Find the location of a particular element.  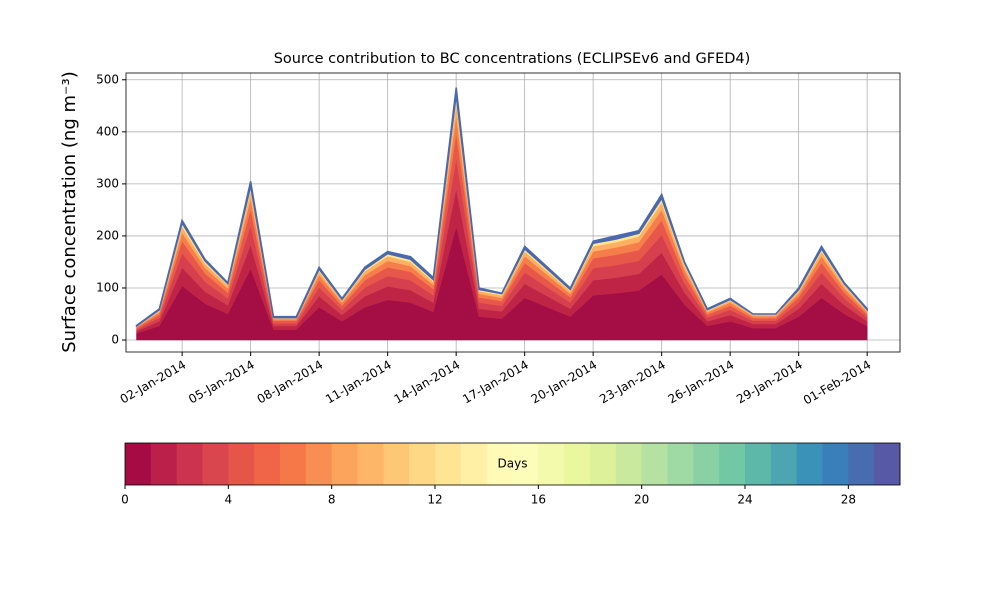

x-tick-label: 11-Jan-2014 is located at coordinates (358, 382).